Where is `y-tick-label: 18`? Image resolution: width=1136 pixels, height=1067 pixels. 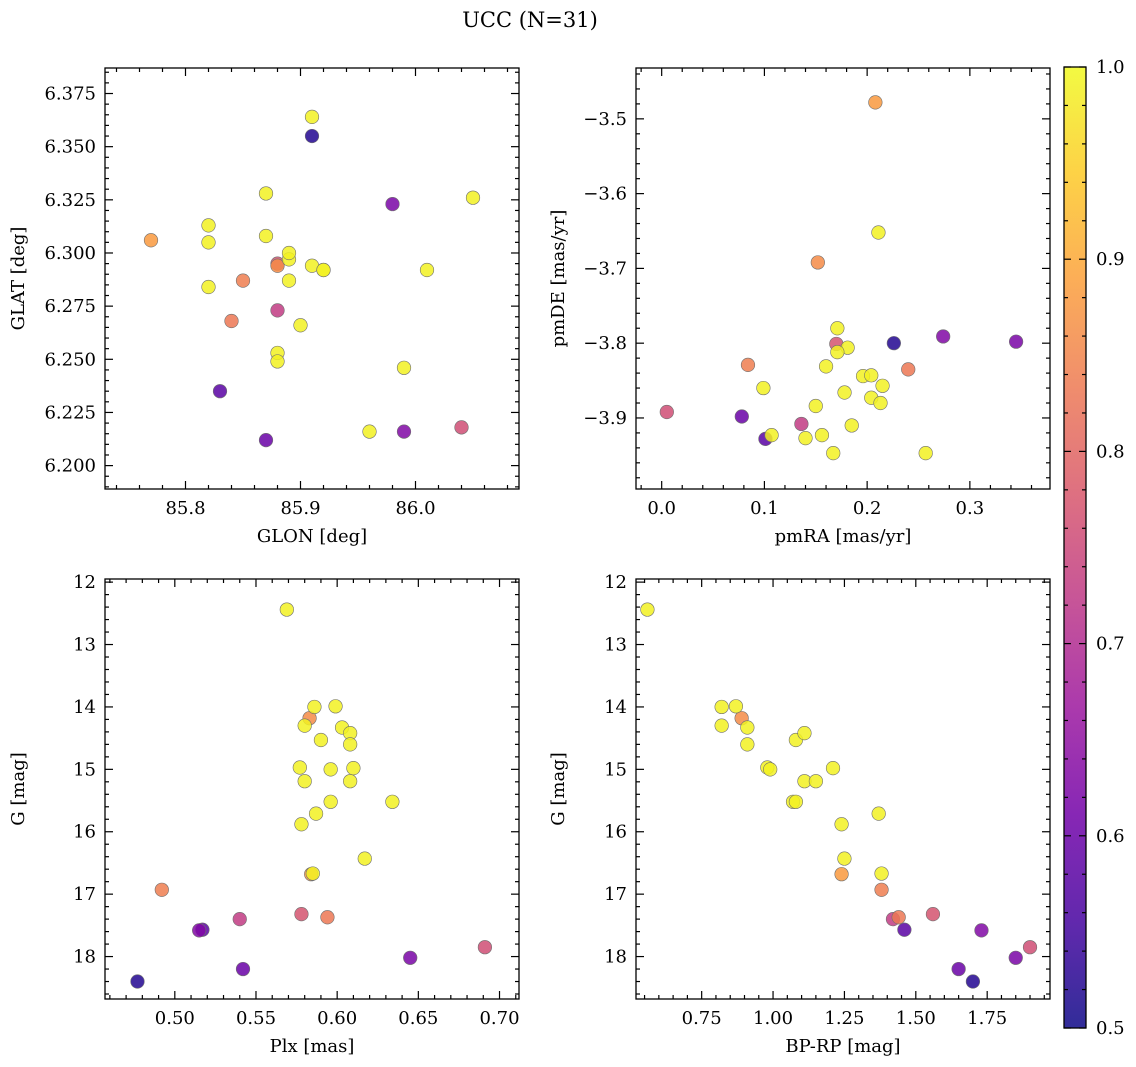
y-tick-label: 18 is located at coordinates (84, 957).